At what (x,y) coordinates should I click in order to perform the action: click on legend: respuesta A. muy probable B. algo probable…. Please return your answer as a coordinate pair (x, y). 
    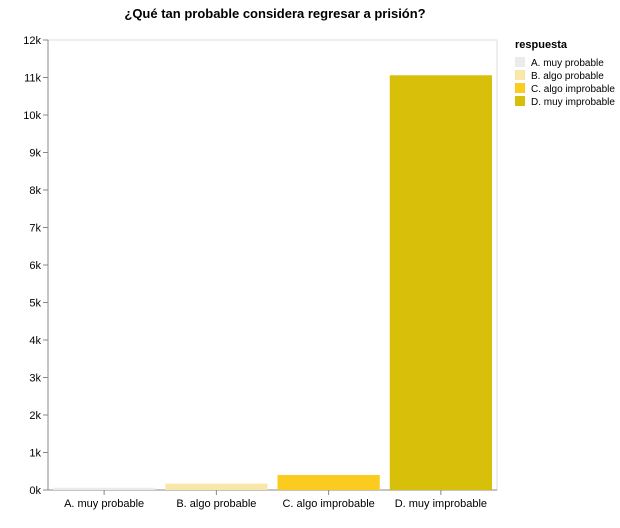
    Looking at the image, I should click on (565, 73).